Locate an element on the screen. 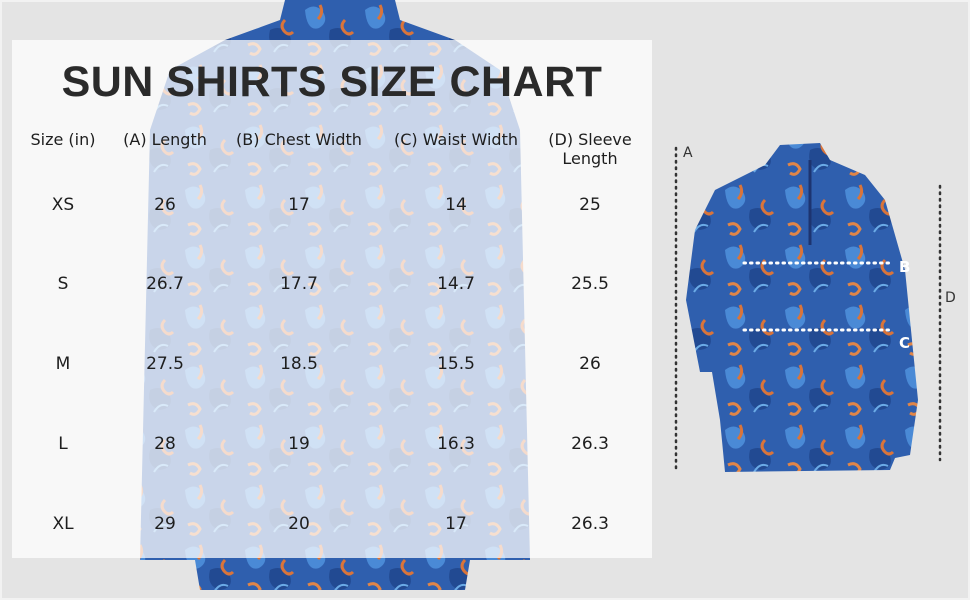 The width and height of the screenshot is (970, 600). table-cell: 28 is located at coordinates (165, 444).